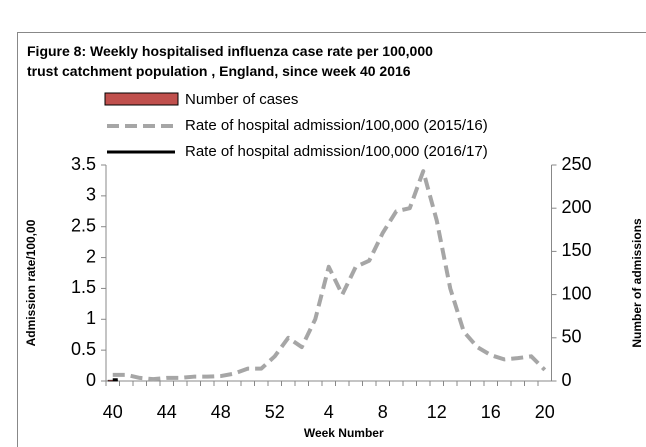  I want to click on y-tick-label: 0.5, so click(83, 349).